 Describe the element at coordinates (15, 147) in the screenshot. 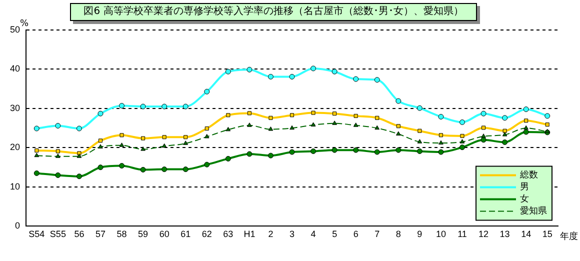

I see `y-tick-label: 20` at that location.